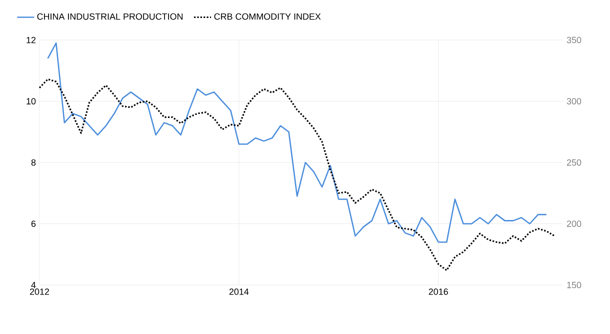  I want to click on y-tick-label: 12, so click(31, 40).